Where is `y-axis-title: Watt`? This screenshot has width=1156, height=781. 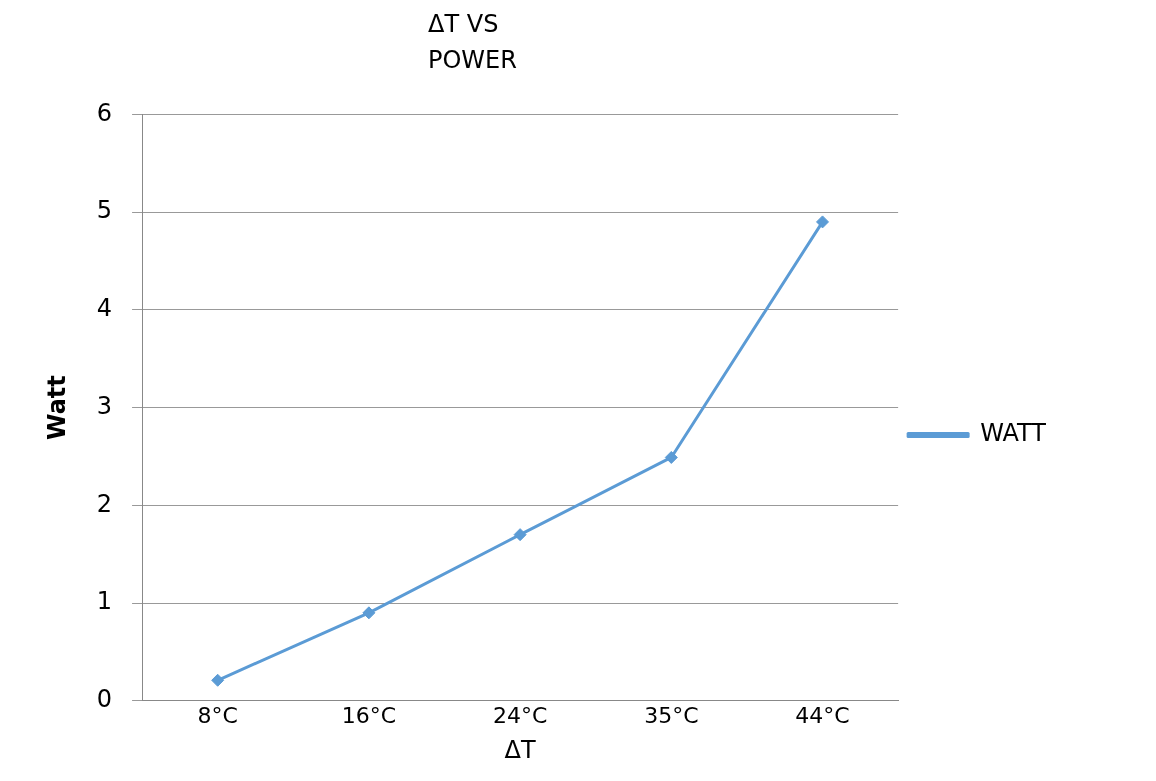 y-axis-title: Watt is located at coordinates (56, 407).